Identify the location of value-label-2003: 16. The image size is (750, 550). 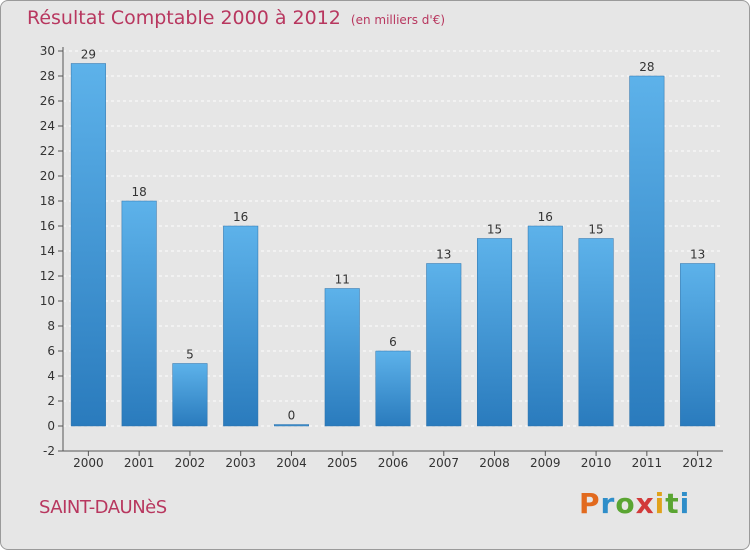
(240, 217).